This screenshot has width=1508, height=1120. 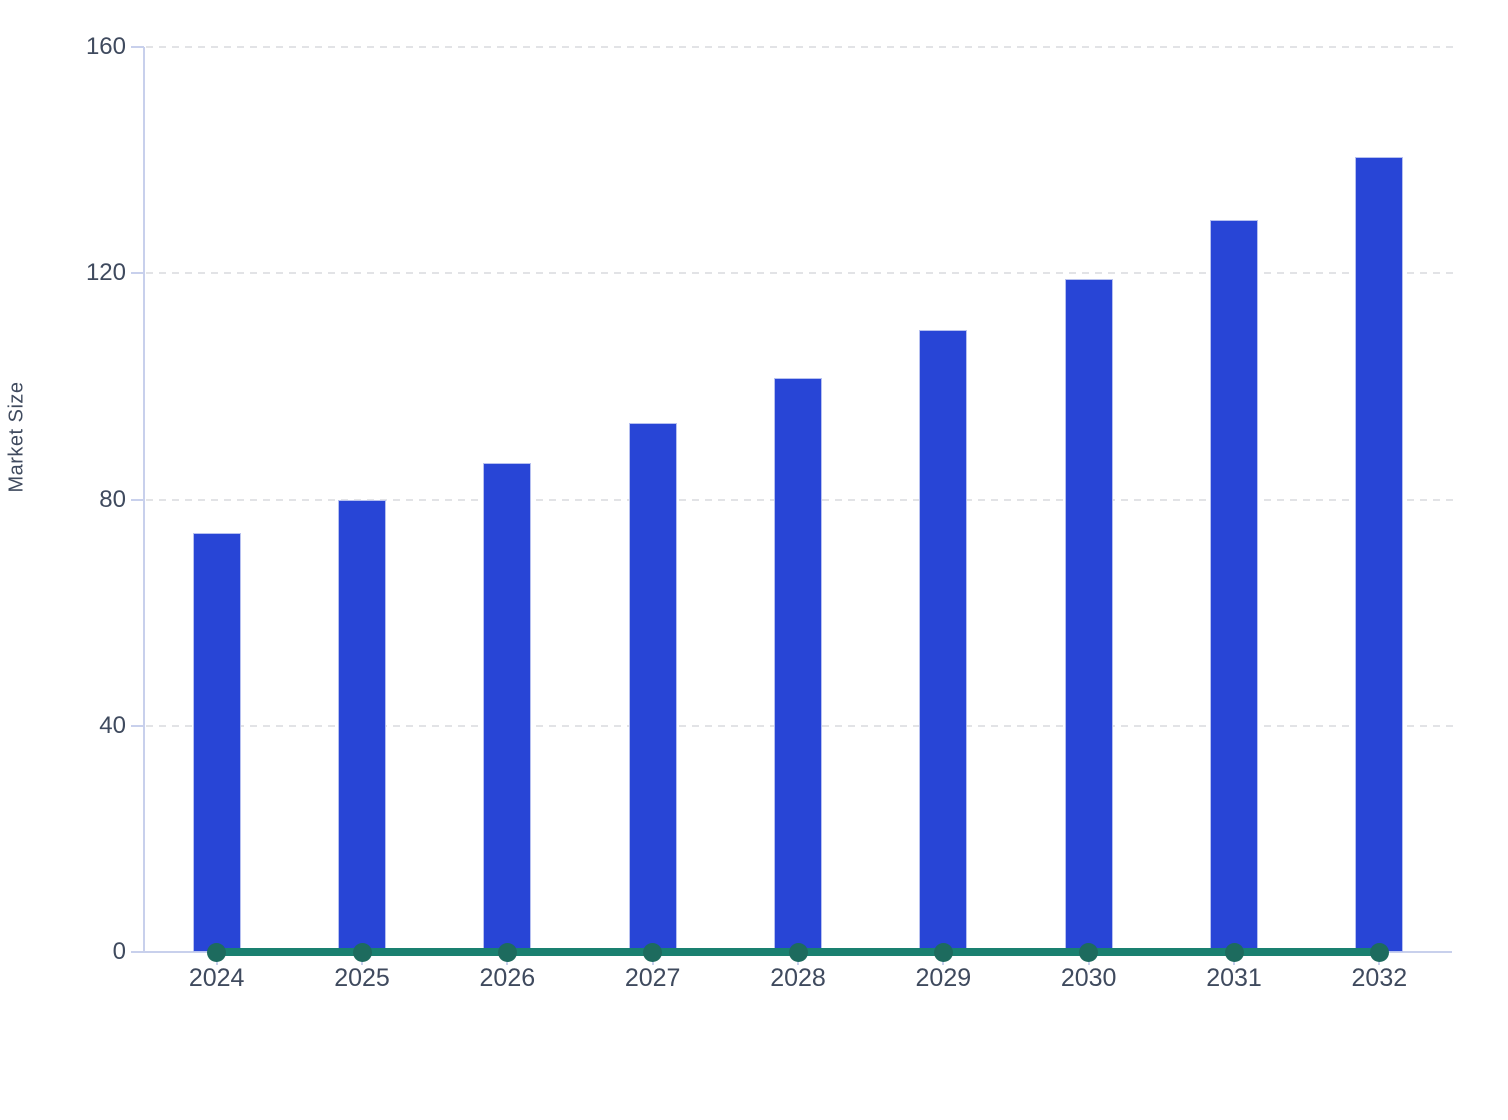 What do you see at coordinates (112, 499) in the screenshot?
I see `y-axis-tick-label: 80` at bounding box center [112, 499].